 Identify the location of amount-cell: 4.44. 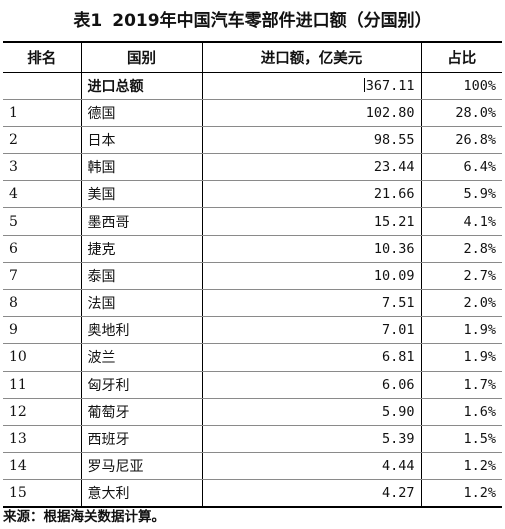
(311, 466).